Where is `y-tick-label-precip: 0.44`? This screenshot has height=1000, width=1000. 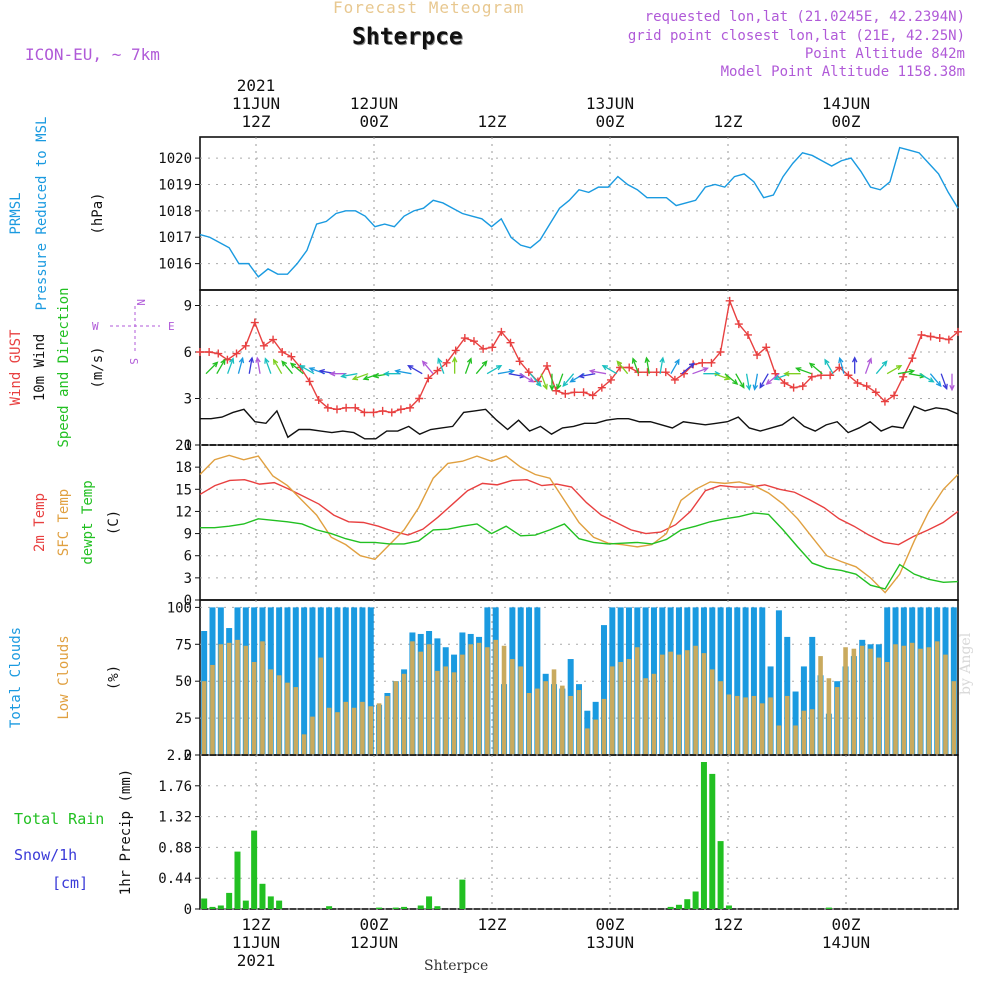 y-tick-label-precip: 0.44 is located at coordinates (175, 879).